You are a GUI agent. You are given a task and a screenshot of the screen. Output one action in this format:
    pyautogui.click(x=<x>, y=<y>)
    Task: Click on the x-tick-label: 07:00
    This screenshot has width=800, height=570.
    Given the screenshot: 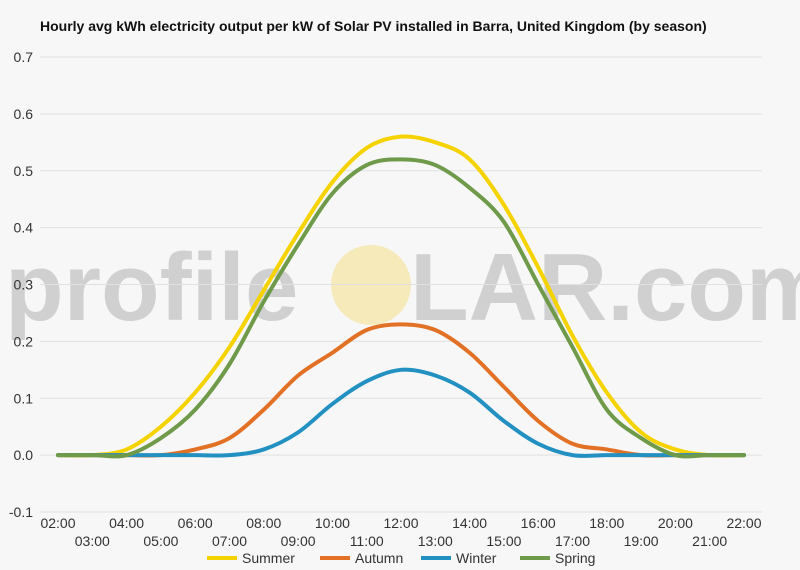 What is the action you would take?
    pyautogui.click(x=229, y=541)
    